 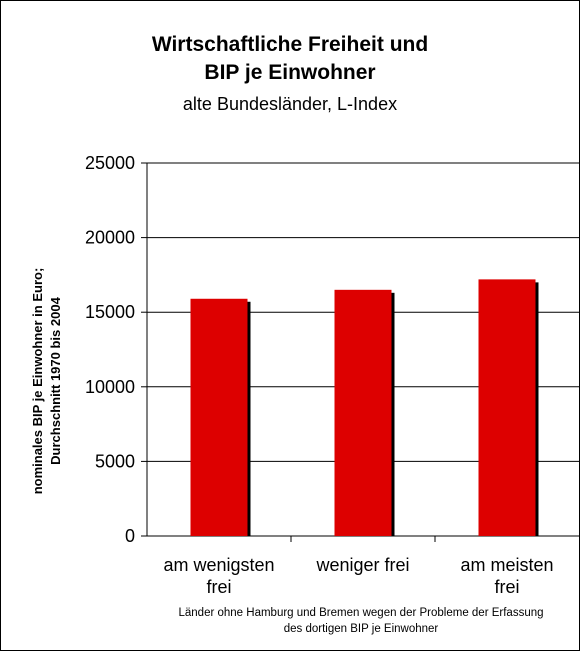 What do you see at coordinates (110, 312) in the screenshot?
I see `y-tick-label: 15000` at bounding box center [110, 312].